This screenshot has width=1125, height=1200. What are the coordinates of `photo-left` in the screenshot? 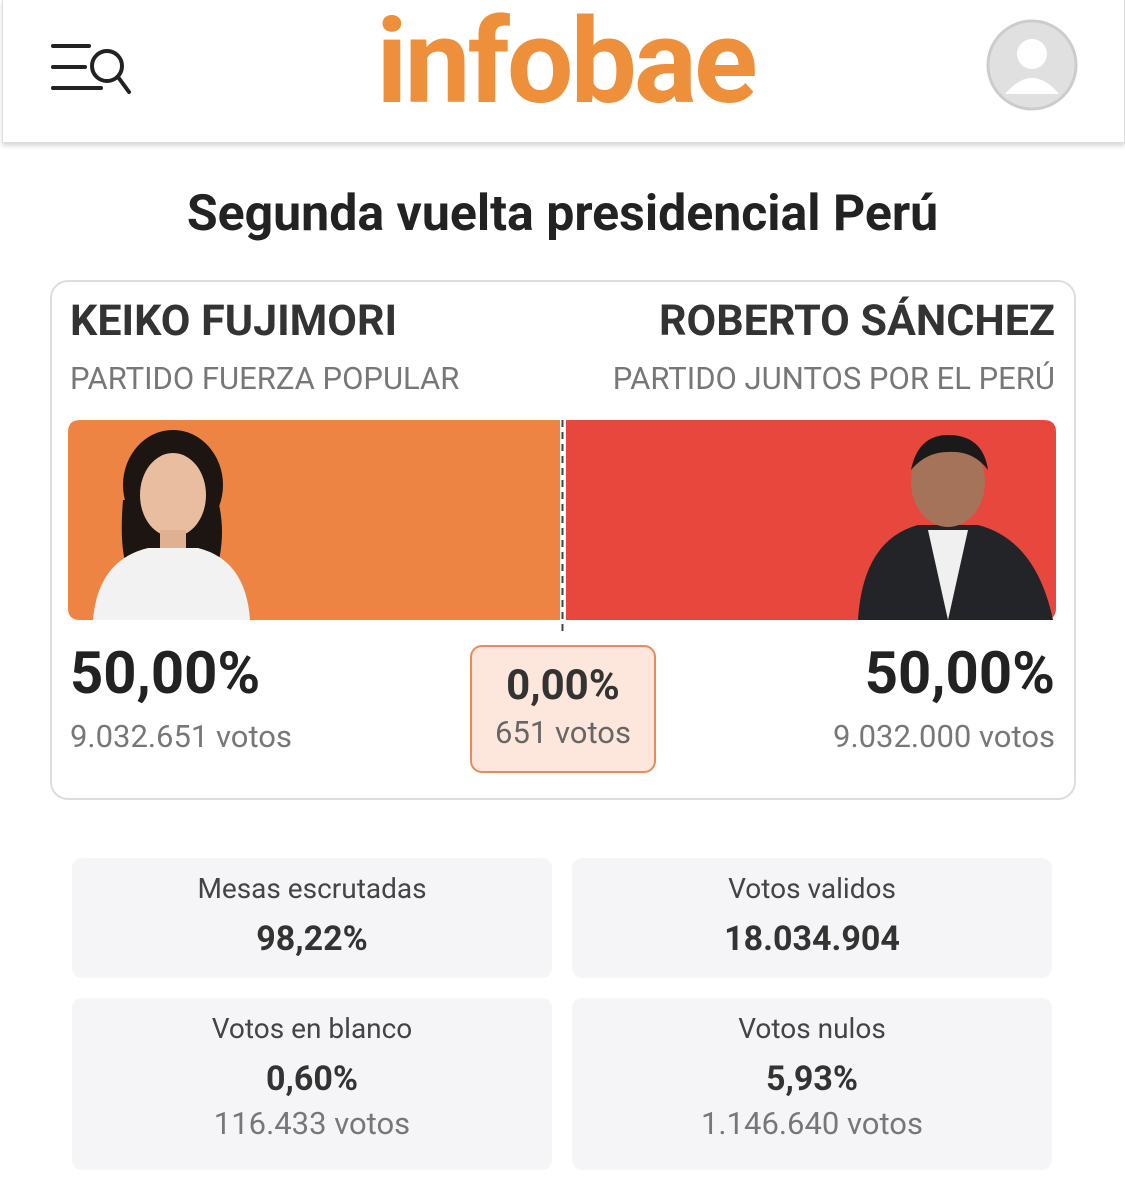 It's located at (171, 525).